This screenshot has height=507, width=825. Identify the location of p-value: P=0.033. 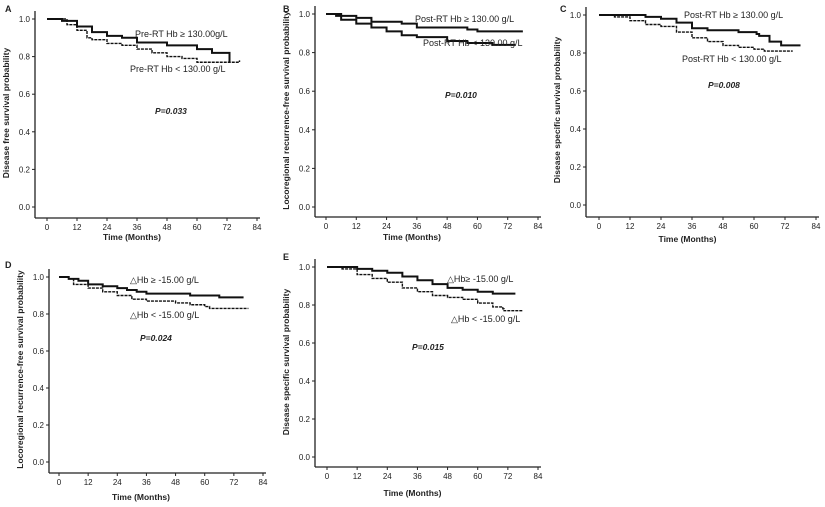
(171, 111).